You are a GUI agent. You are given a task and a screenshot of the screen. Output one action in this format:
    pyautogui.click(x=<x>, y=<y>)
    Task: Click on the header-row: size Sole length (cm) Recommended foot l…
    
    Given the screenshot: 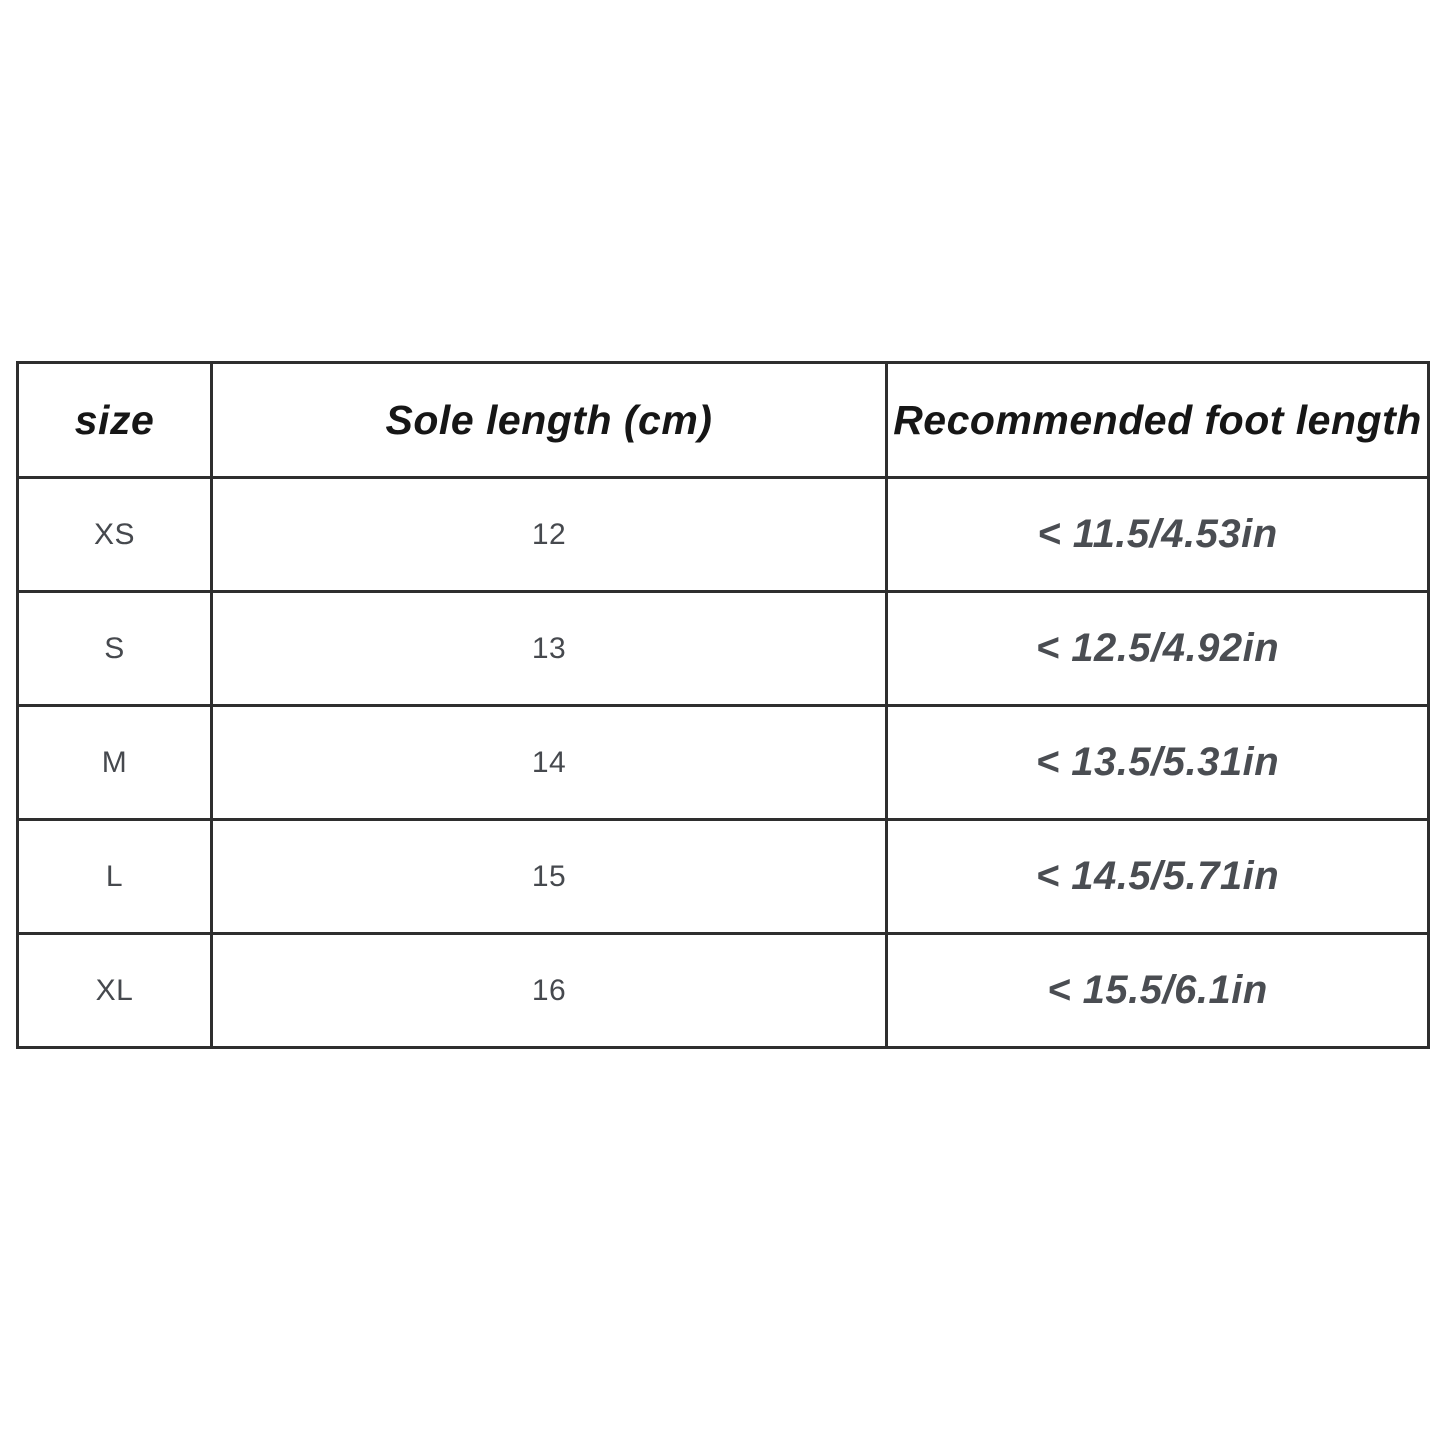 What is the action you would take?
    pyautogui.click(x=723, y=420)
    